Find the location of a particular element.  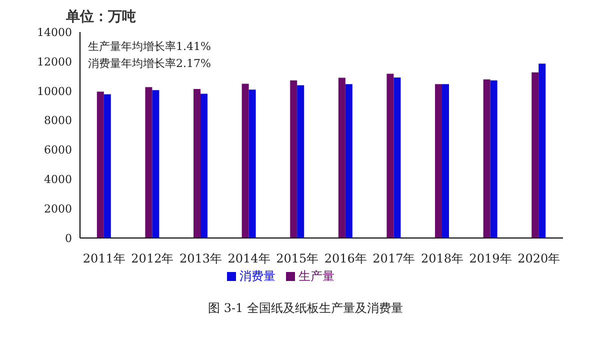

caption: 图 3-1 全国纸及纸板生产量及消费量 is located at coordinates (305, 308).